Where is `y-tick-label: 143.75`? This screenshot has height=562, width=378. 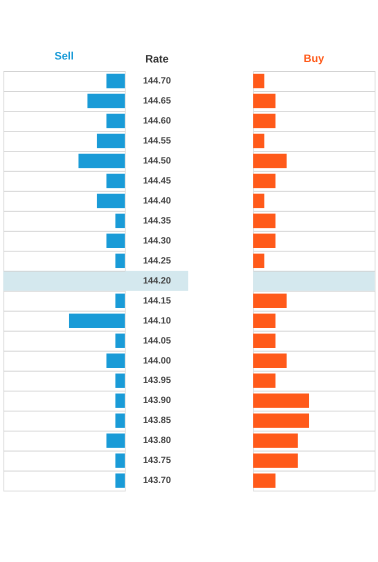
y-tick-label: 143.75 is located at coordinates (156, 460).